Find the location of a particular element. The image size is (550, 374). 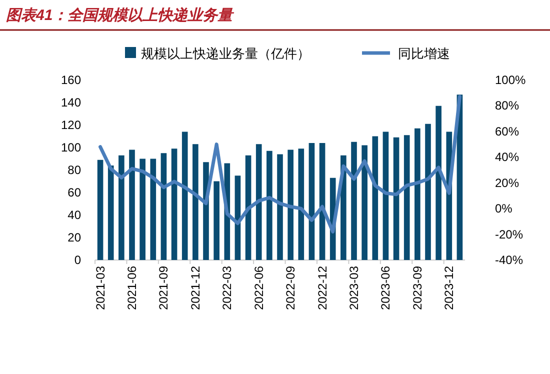

y2-tick-label: 40% is located at coordinates (507, 157).